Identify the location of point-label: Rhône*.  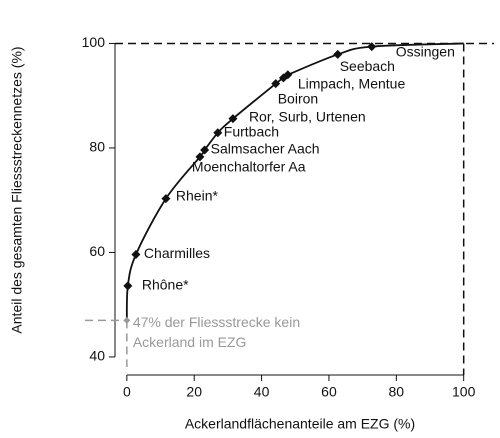
(165, 285).